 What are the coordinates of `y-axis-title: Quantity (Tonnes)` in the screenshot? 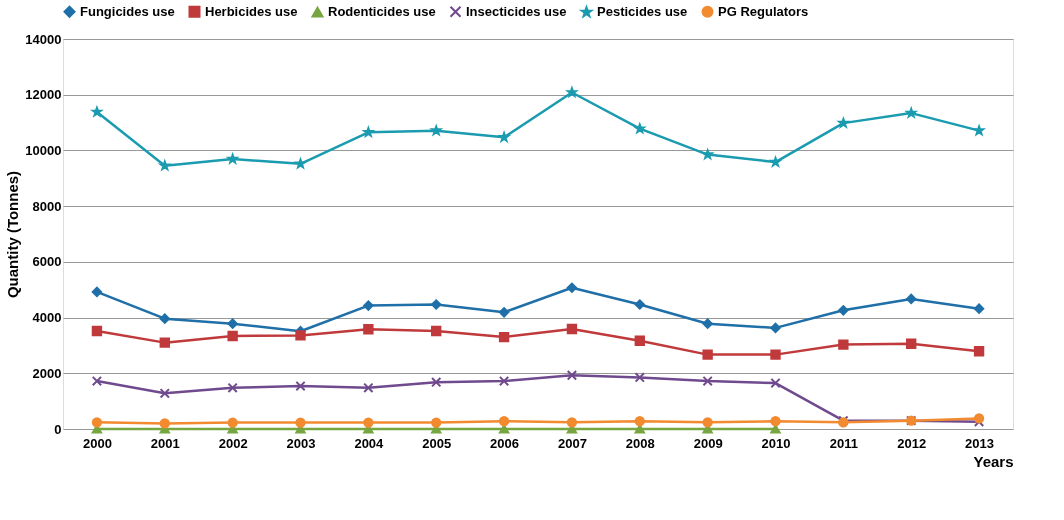 It's located at (13, 234).